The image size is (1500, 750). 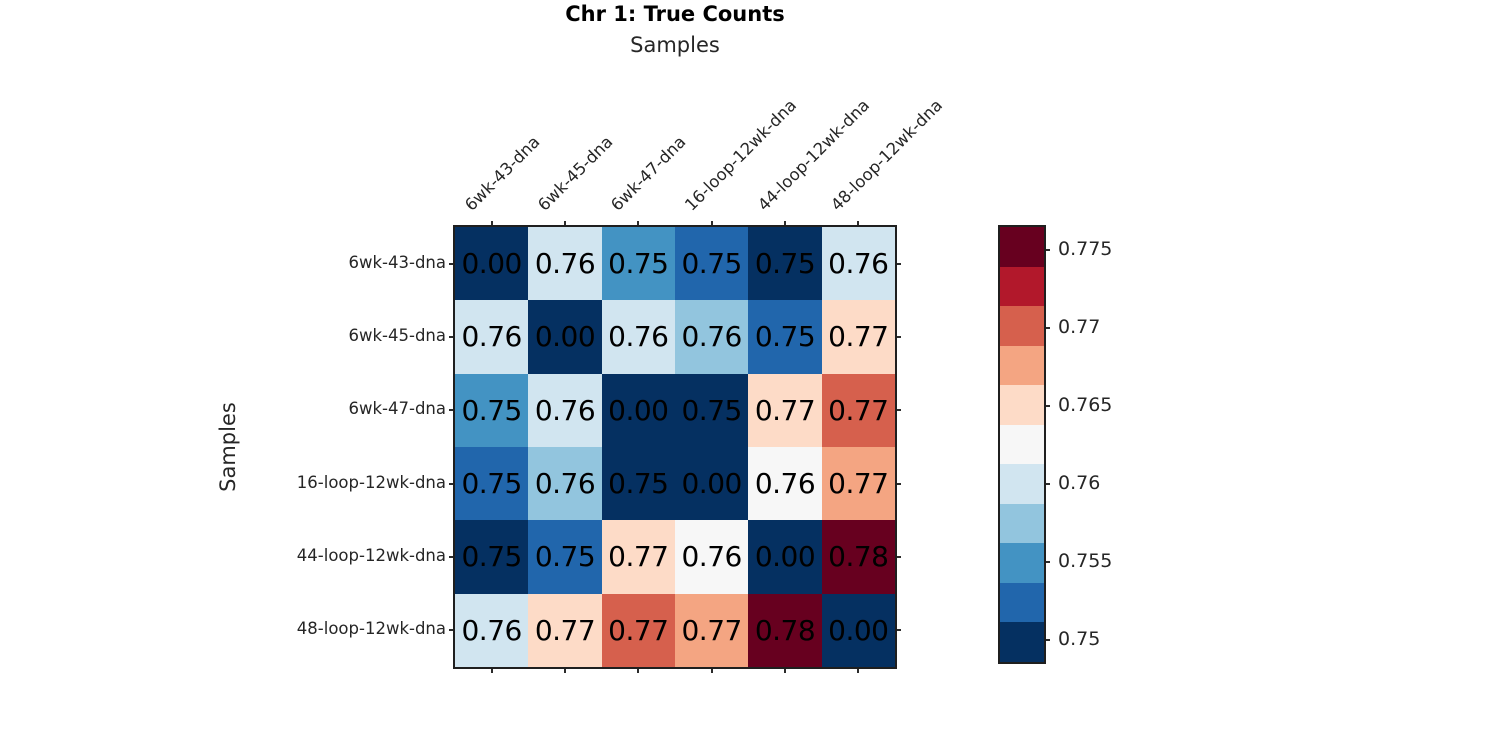 What do you see at coordinates (675, 45) in the screenshot?
I see `x-axis-label: Samples` at bounding box center [675, 45].